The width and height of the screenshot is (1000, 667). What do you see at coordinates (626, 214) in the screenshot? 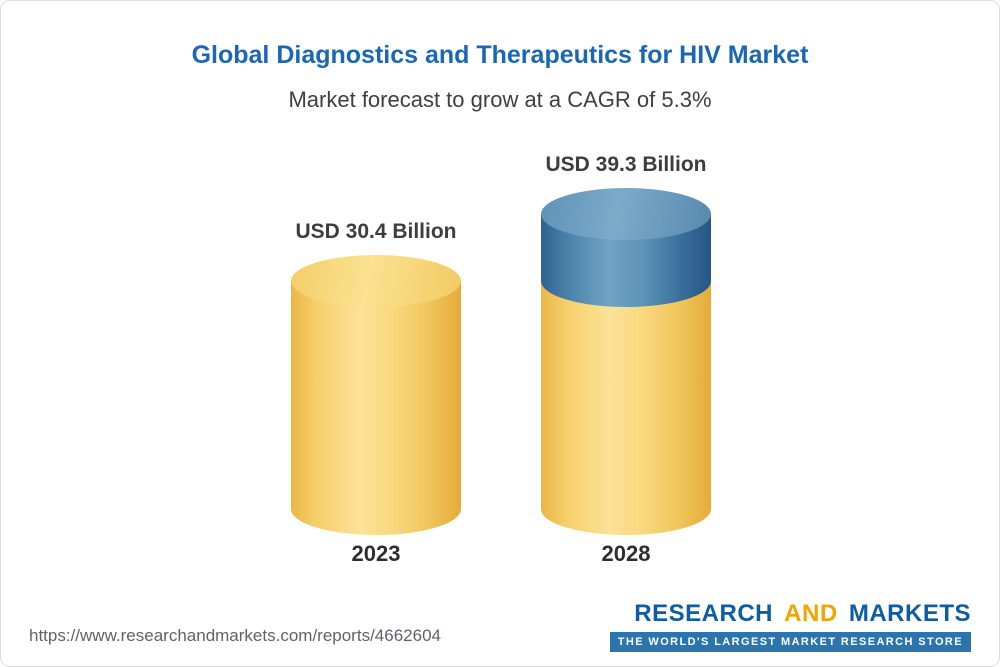
I see `cylinder-2028-top` at bounding box center [626, 214].